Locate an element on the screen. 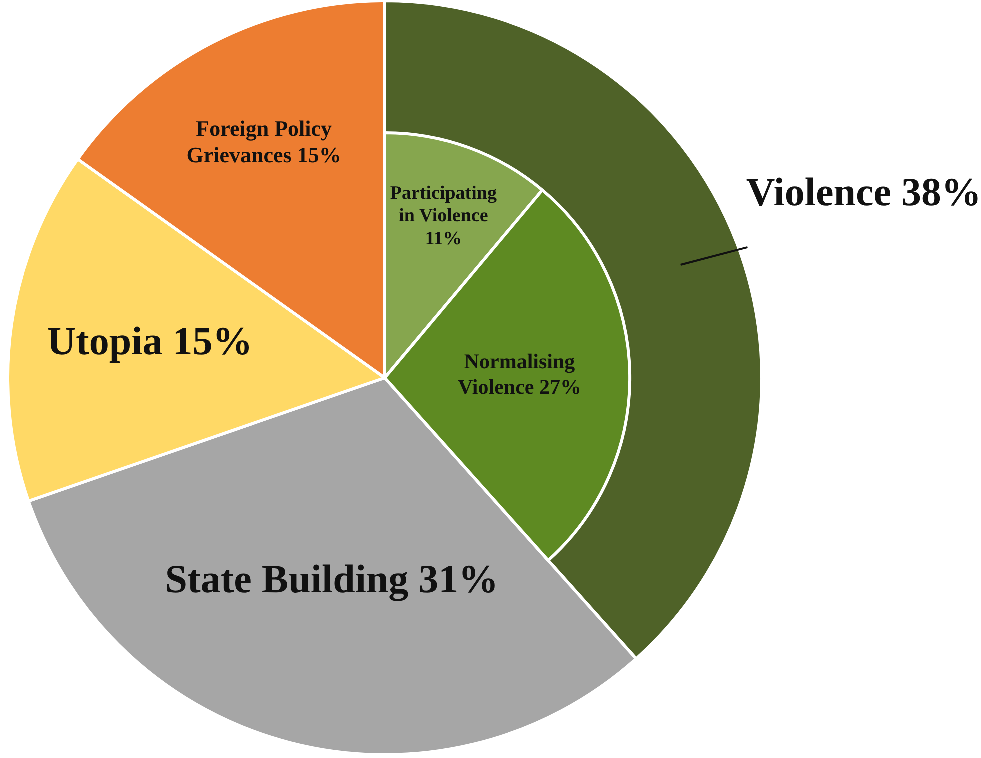  slice-label: Foreign Policy Grievances 15% is located at coordinates (264, 142).